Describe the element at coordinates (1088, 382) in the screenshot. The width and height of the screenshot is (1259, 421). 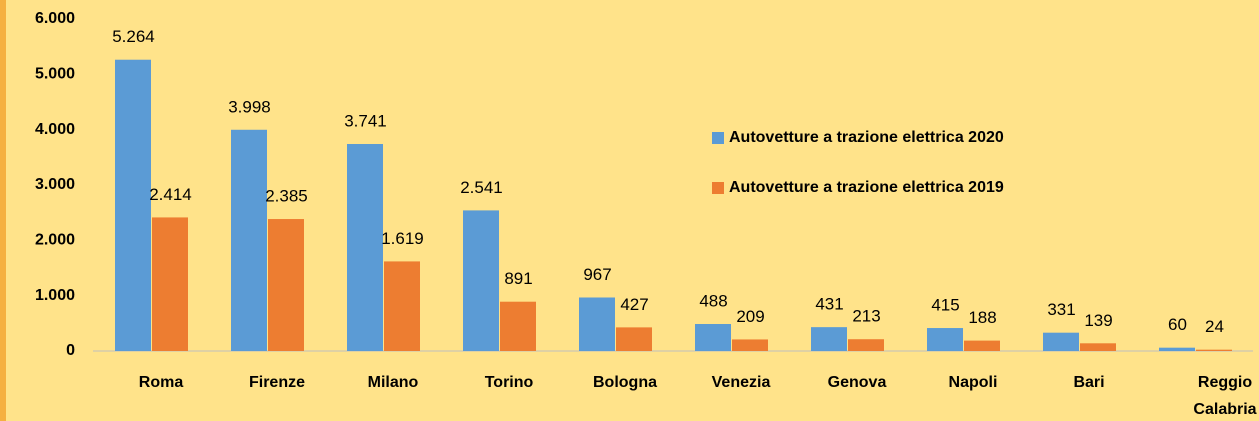
I see `x-tick-label: Bari` at that location.